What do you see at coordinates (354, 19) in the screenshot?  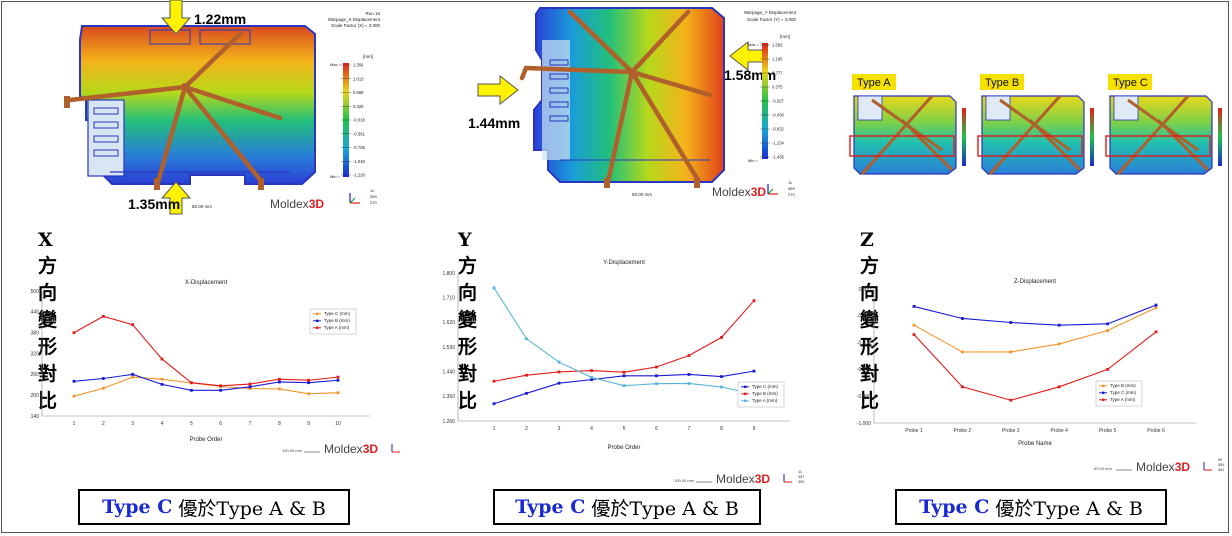 I see `mold-x-header-2: Warpage_X Displacement` at bounding box center [354, 19].